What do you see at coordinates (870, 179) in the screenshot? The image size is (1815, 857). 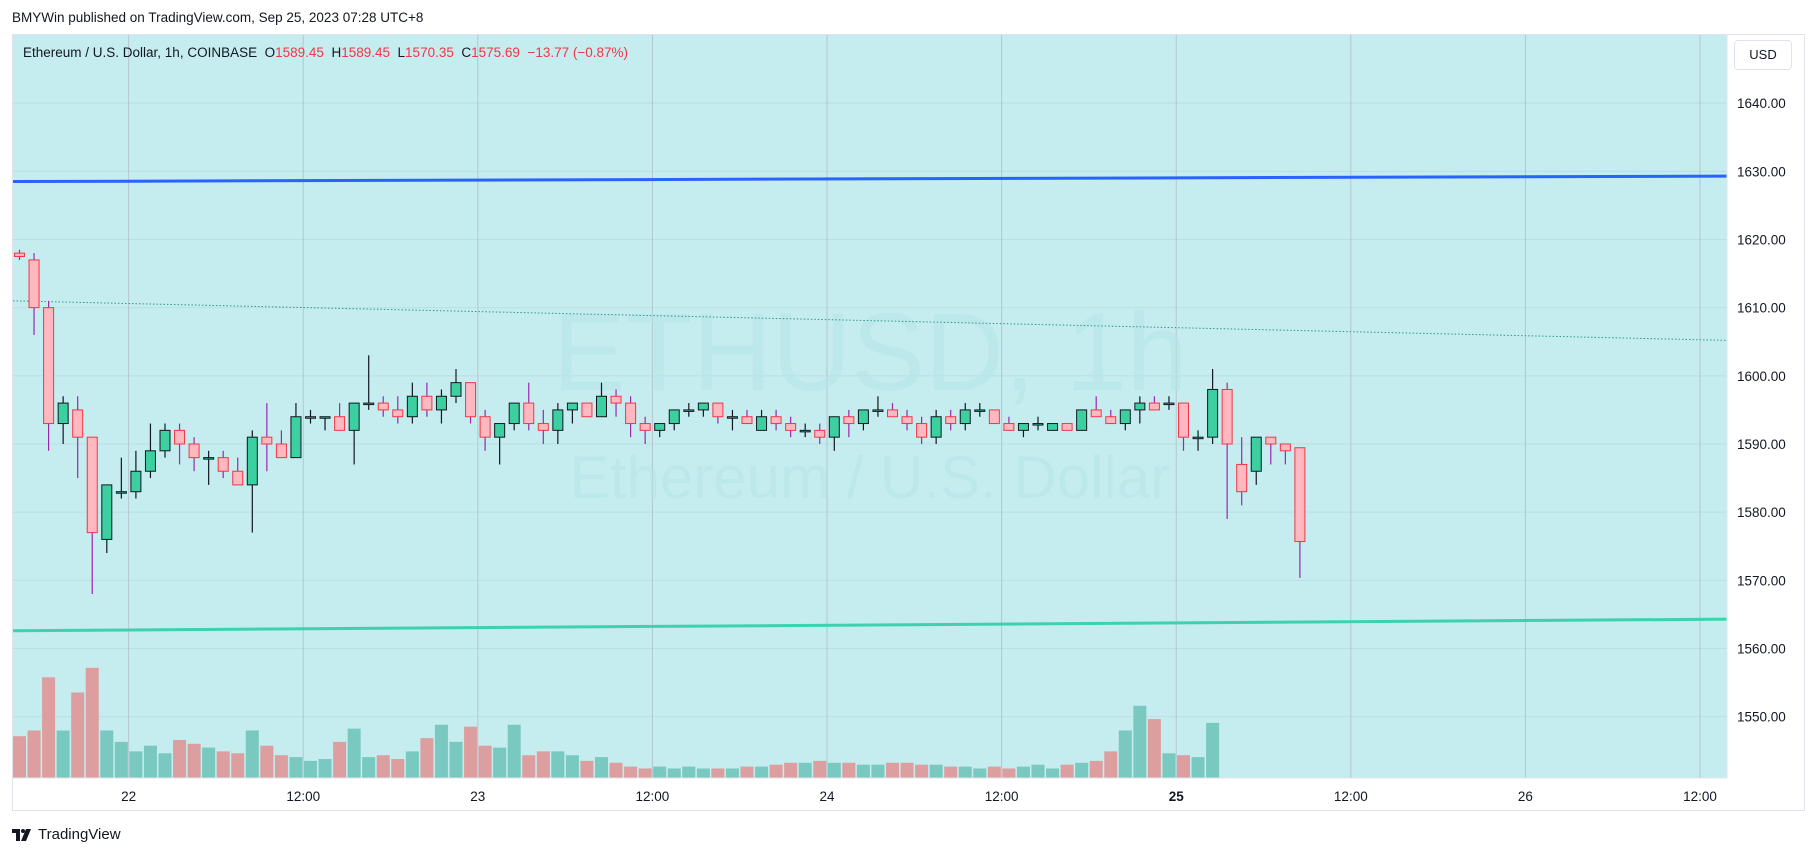 I see `resistance-line` at bounding box center [870, 179].